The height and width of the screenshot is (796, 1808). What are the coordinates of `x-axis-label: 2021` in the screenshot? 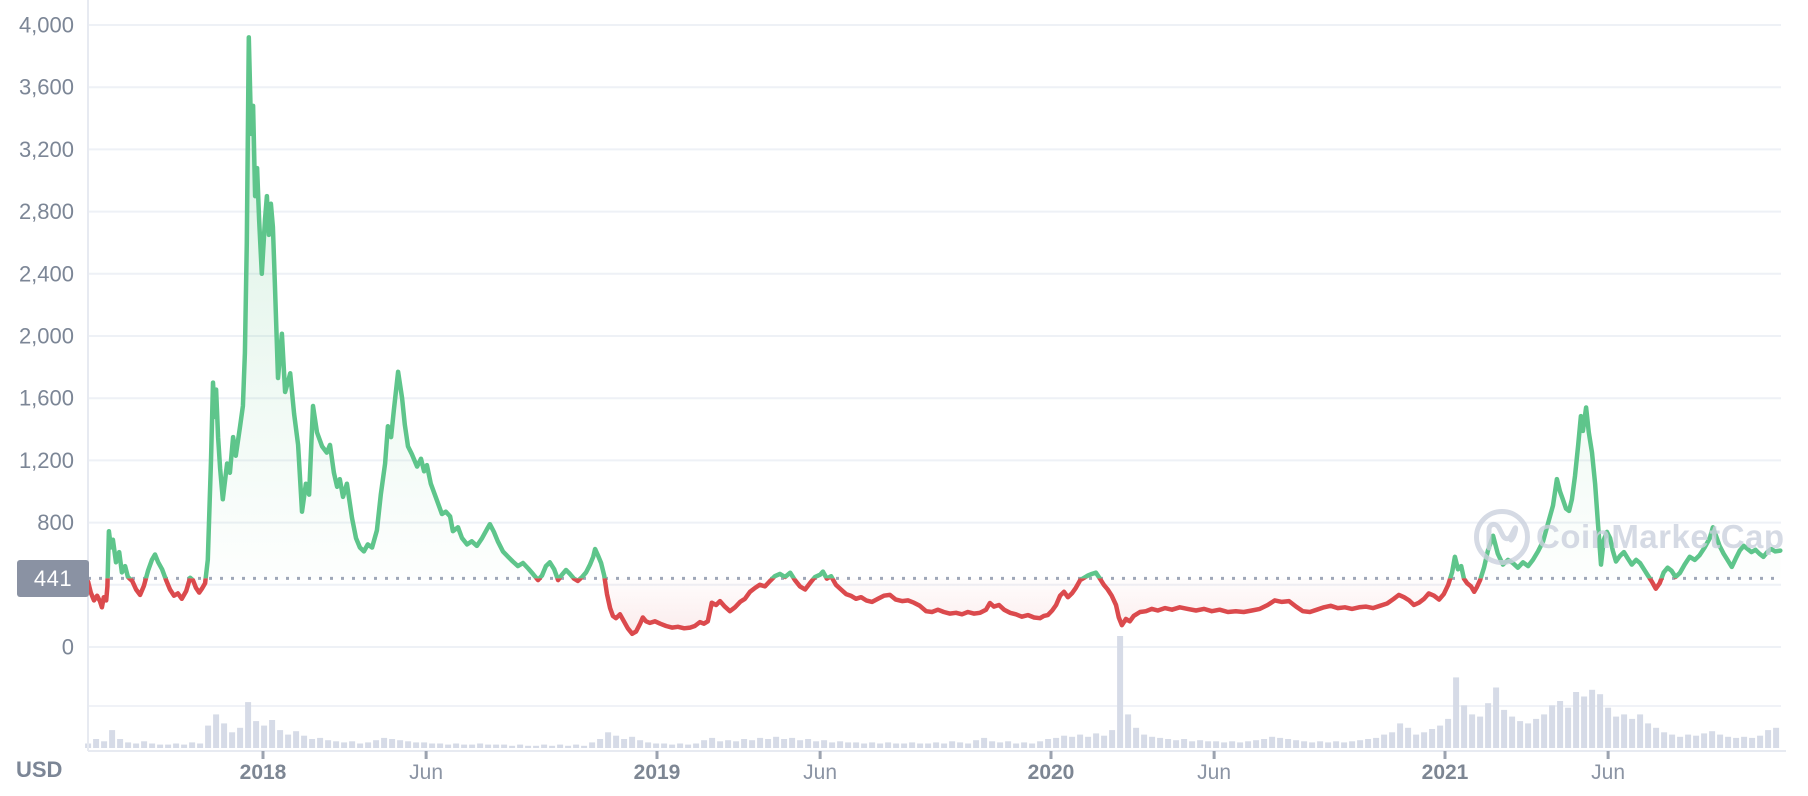 It's located at (1445, 772).